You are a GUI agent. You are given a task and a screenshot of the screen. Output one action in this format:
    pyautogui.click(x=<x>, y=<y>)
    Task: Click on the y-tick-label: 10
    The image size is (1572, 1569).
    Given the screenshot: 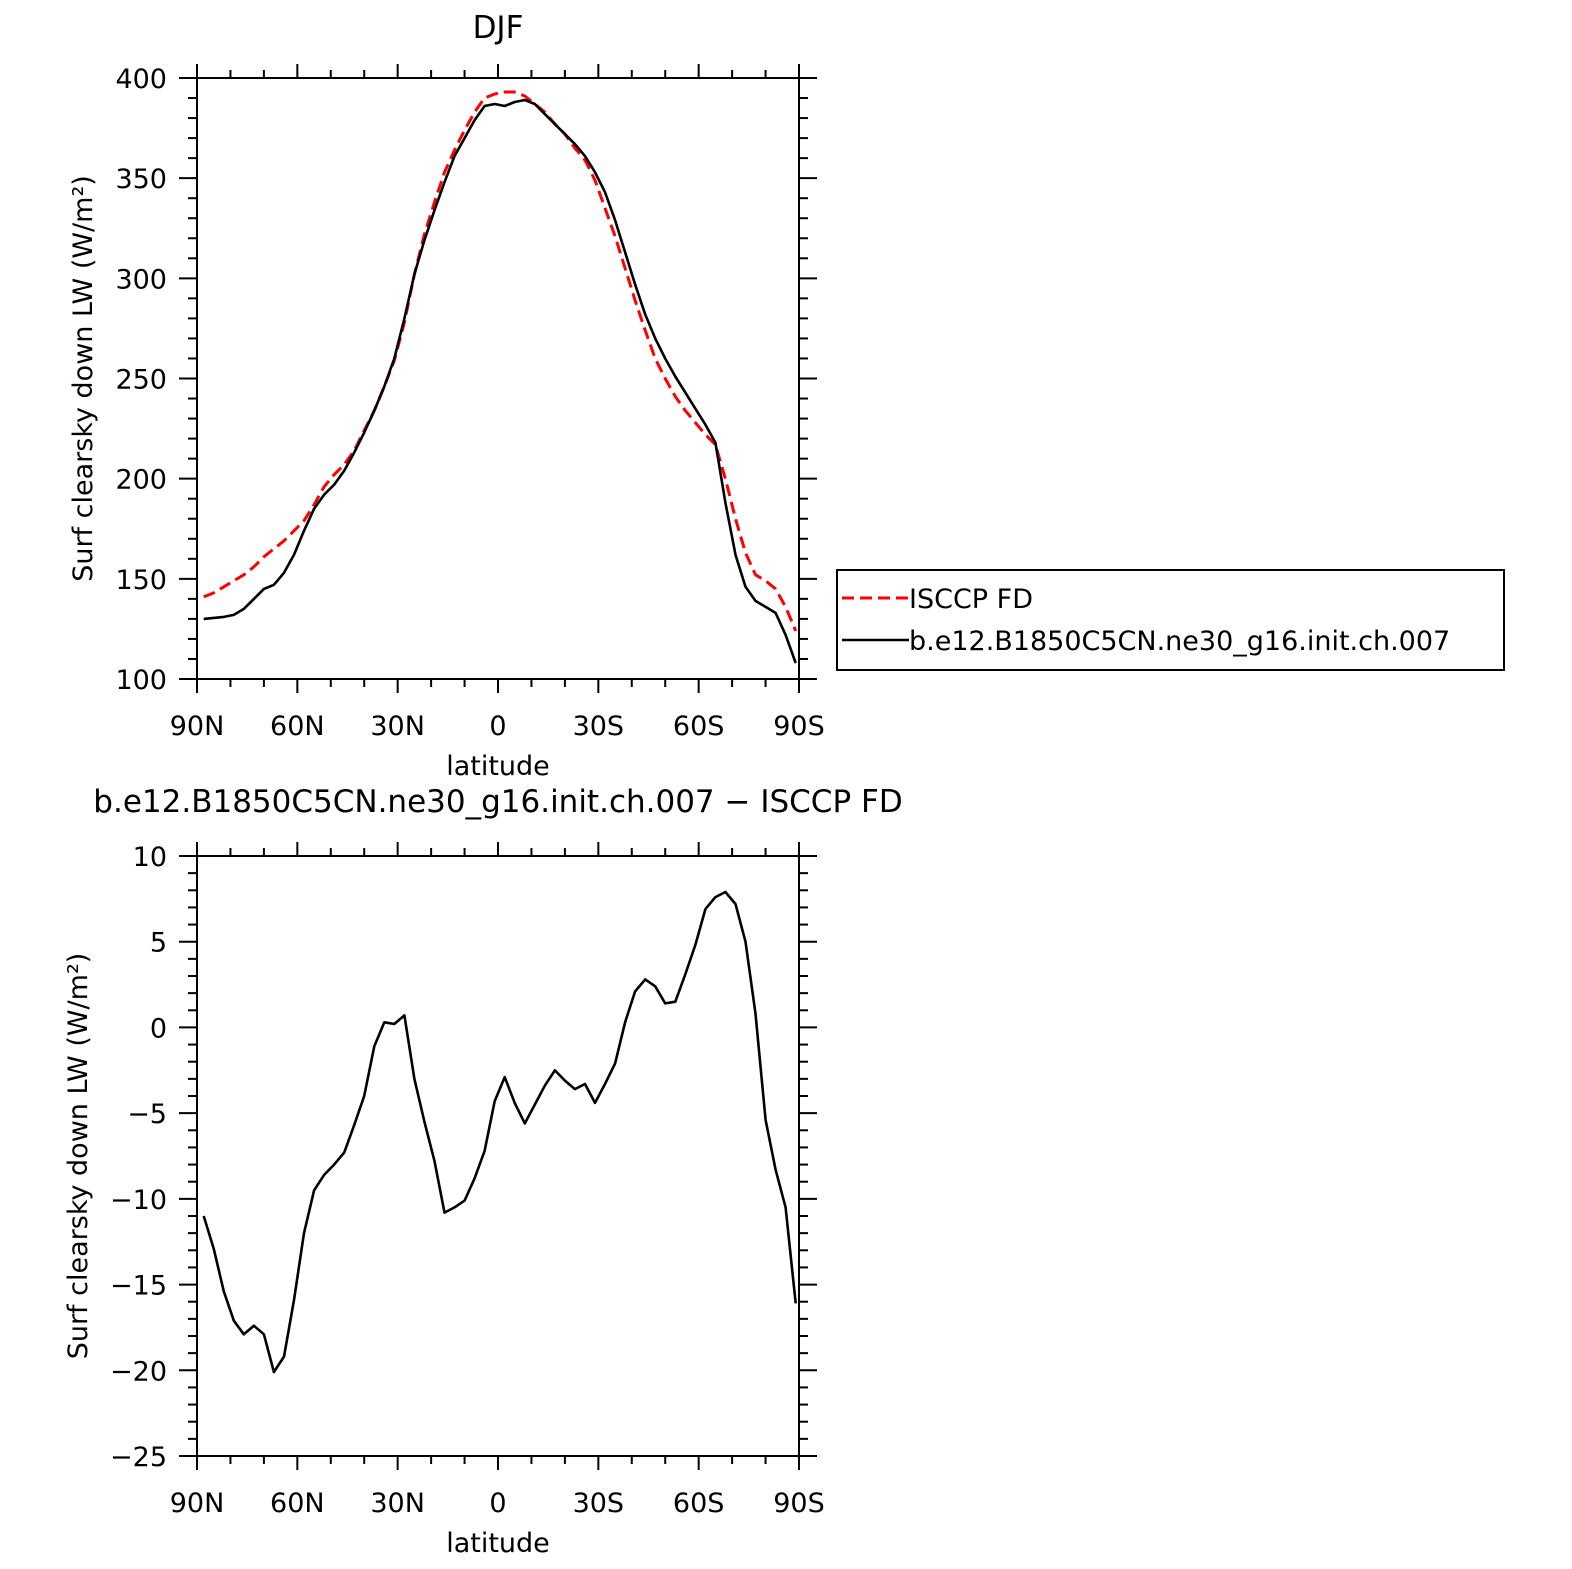 What is the action you would take?
    pyautogui.click(x=150, y=857)
    